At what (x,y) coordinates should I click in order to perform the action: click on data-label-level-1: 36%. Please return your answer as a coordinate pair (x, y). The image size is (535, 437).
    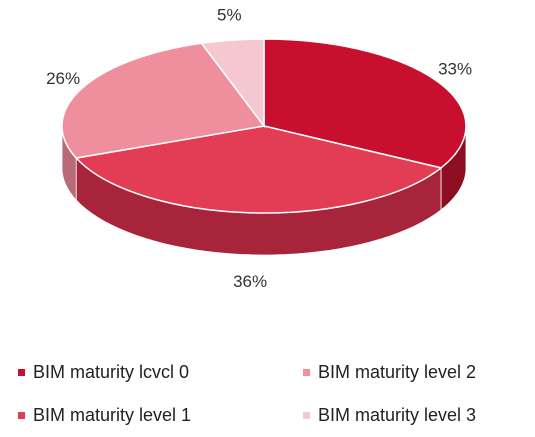
    Looking at the image, I should click on (250, 281).